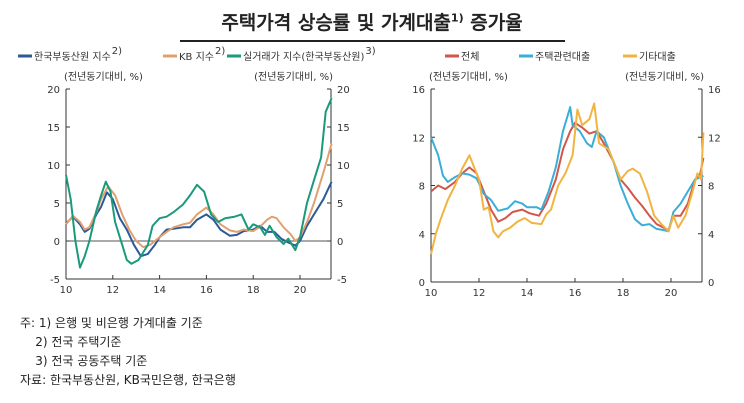 This screenshot has height=403, width=744. What do you see at coordinates (711, 235) in the screenshot?
I see `y-tick-right: 4` at bounding box center [711, 235].